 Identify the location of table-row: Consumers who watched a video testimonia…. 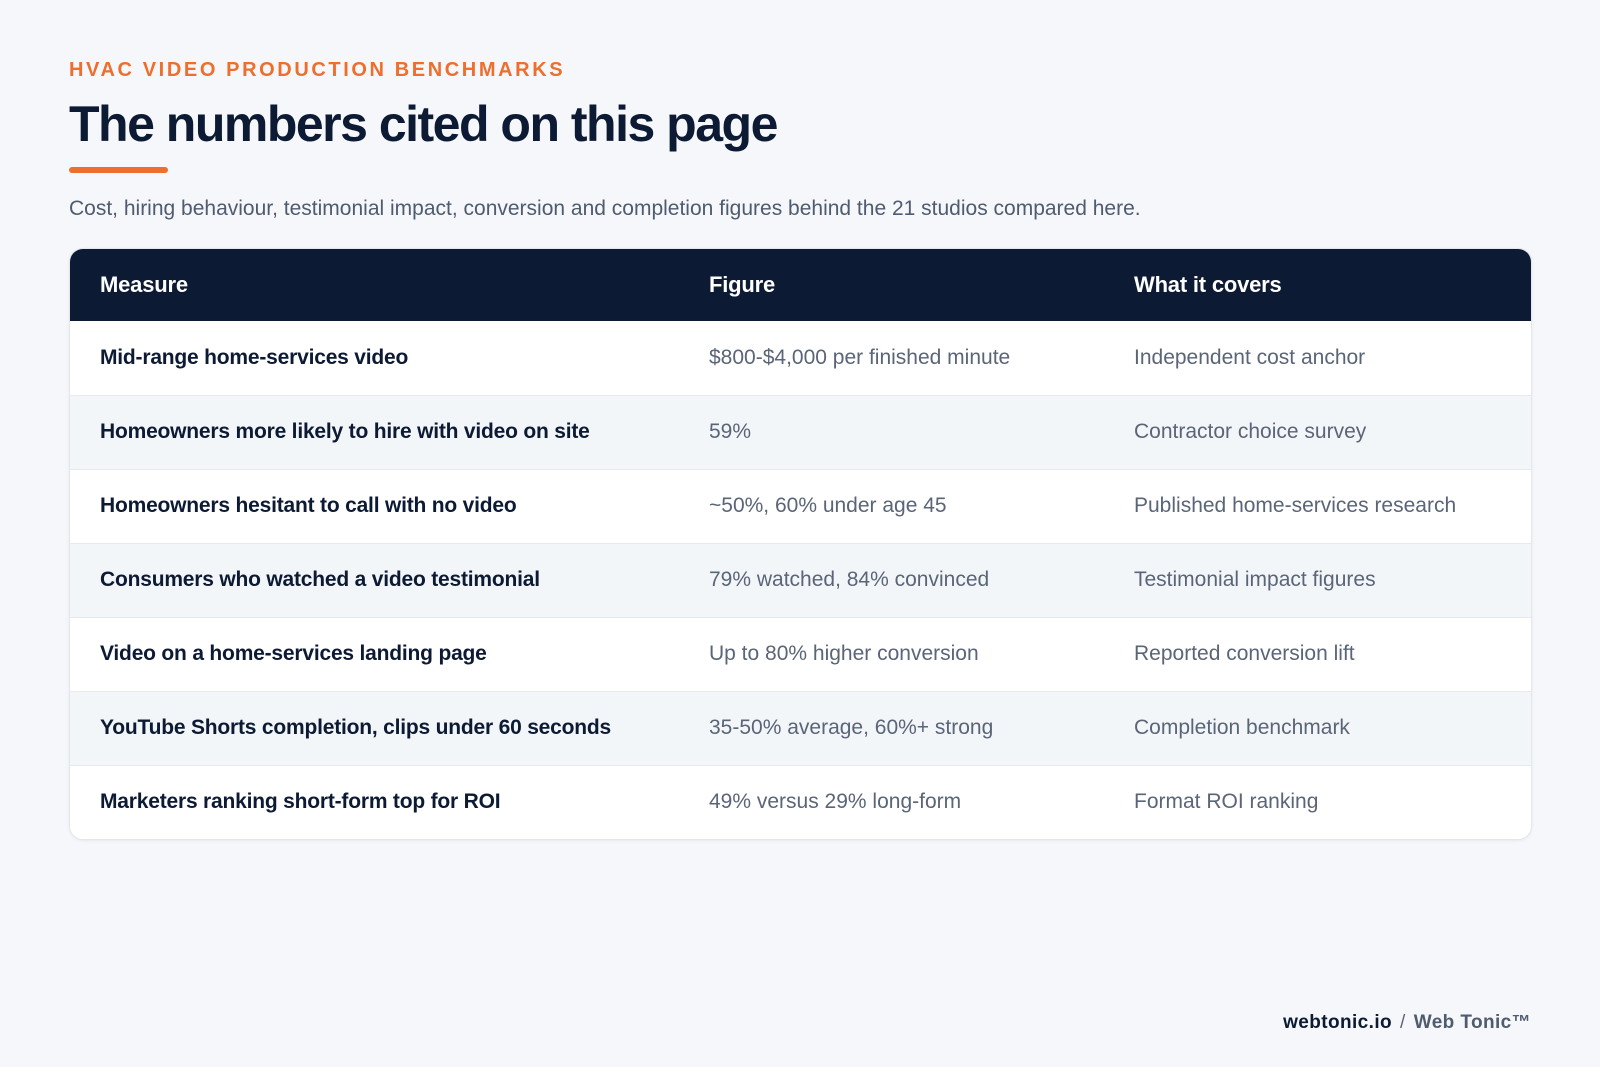
(800, 580).